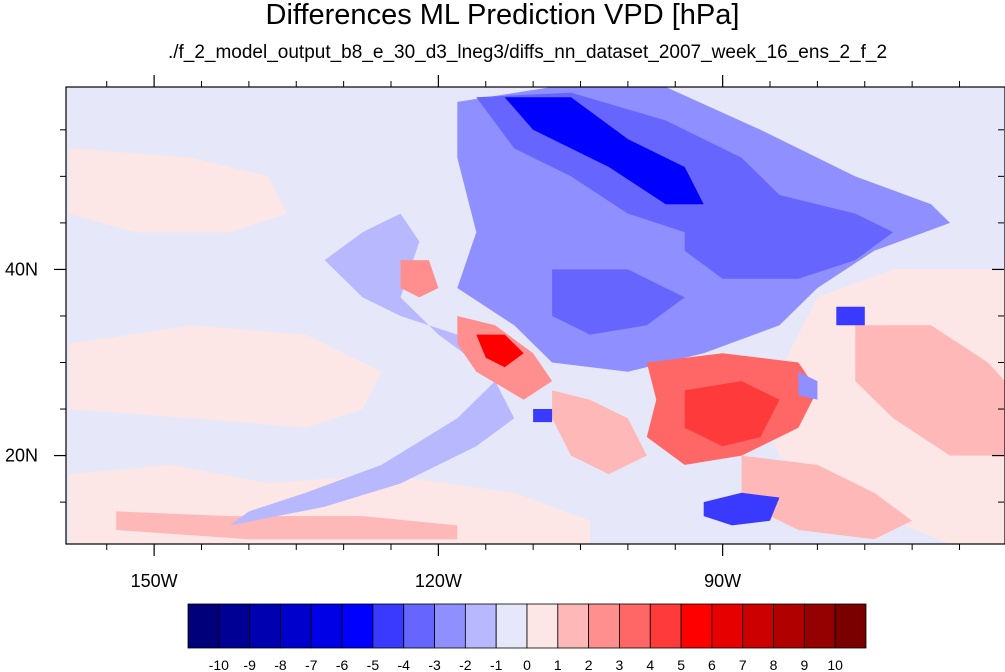 Image resolution: width=1005 pixels, height=672 pixels. Describe the element at coordinates (465, 664) in the screenshot. I see `colorbar-label-8: -2` at that location.